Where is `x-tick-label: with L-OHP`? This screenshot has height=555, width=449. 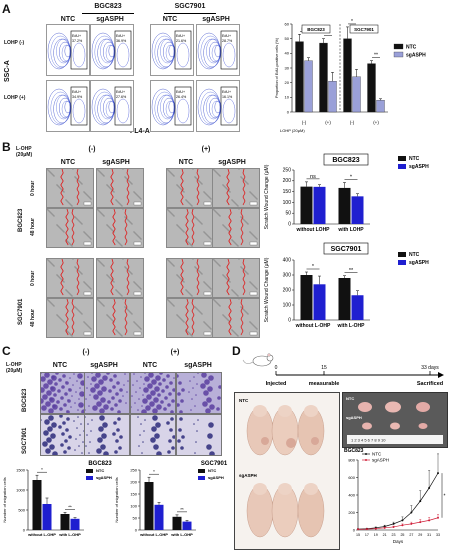
x-tick-label: with L-OHP is located at coordinates (351, 326).